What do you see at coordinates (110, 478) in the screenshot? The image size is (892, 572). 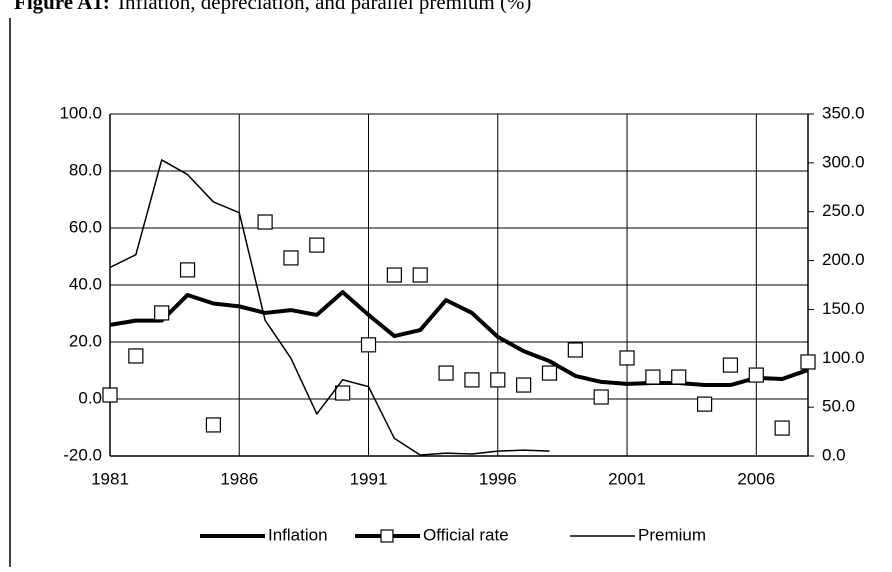 I see `x-tick-label: 1981` at bounding box center [110, 478].